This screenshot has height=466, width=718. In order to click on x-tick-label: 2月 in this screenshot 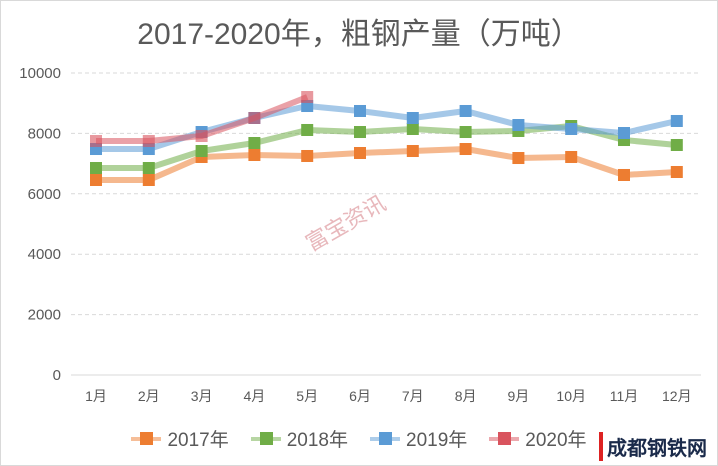, I will do `click(149, 396)`.